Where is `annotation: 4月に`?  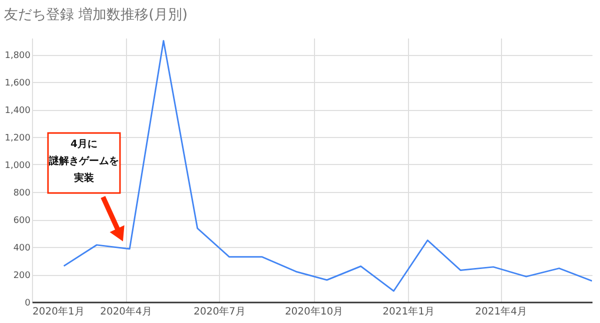 annotation: 4月に is located at coordinates (84, 144).